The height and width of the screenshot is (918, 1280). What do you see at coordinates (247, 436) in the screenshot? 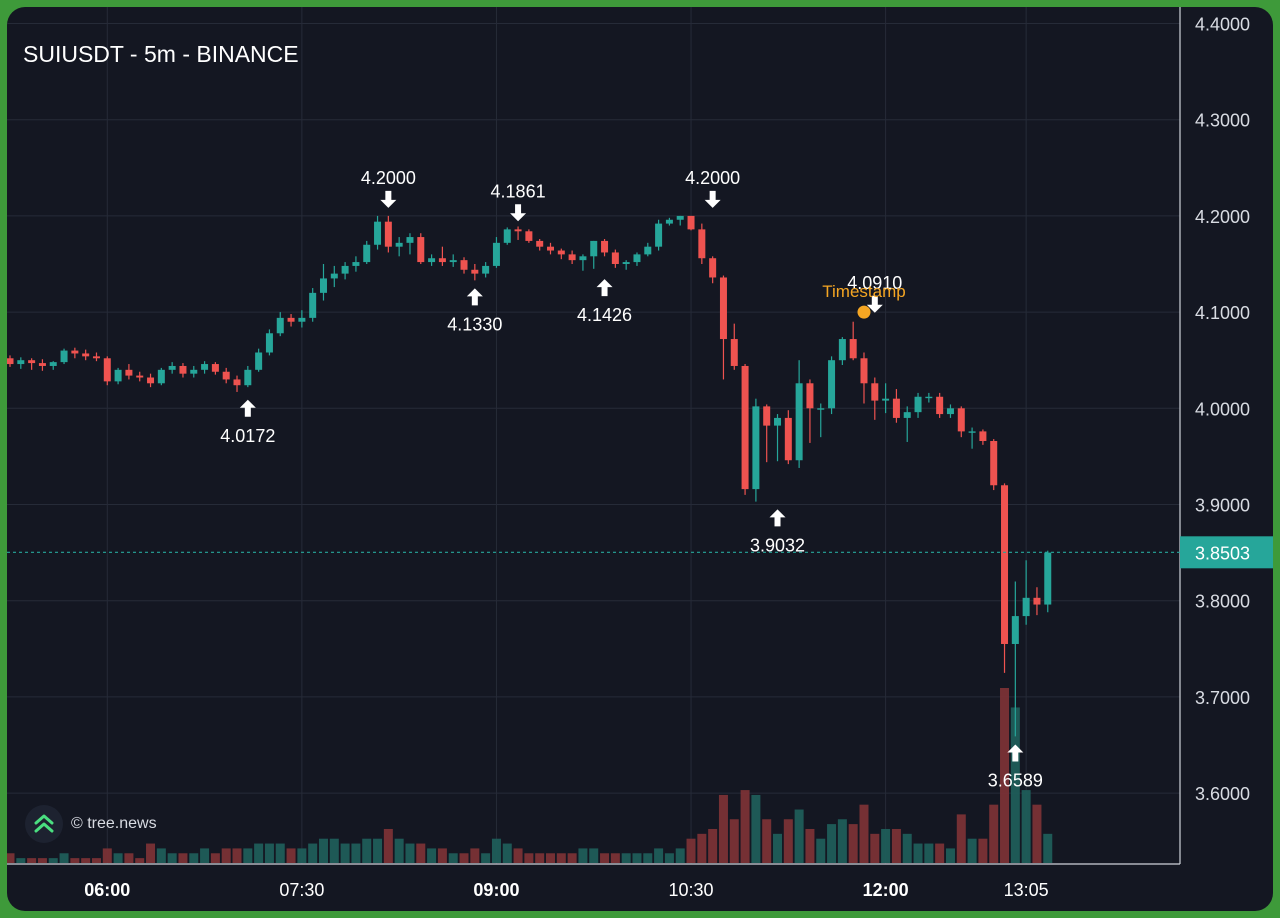
I see `annotation-label: 4.0172` at bounding box center [247, 436].